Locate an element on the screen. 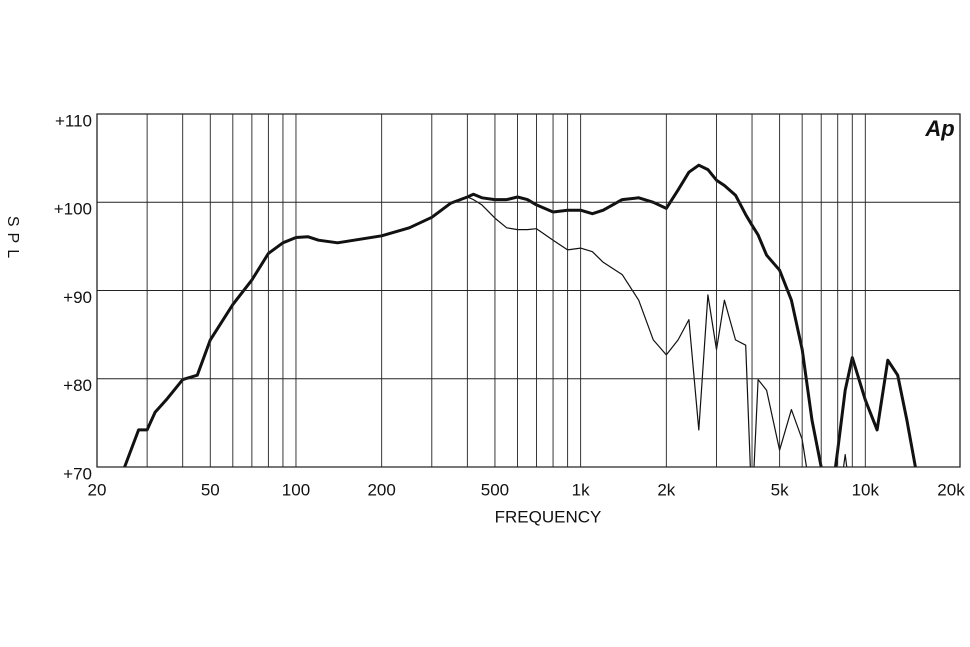 Image resolution: width=970 pixels, height=647 pixels. y-tick-label: +70 is located at coordinates (77, 473).